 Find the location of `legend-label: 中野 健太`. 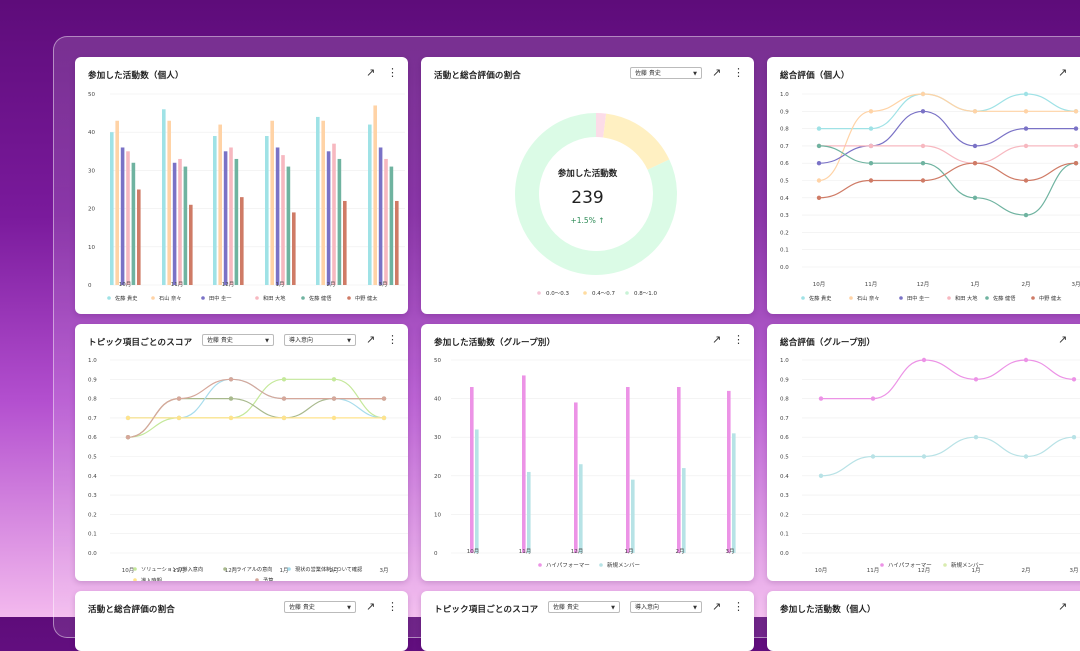

legend-label: 中野 健太 is located at coordinates (366, 298).